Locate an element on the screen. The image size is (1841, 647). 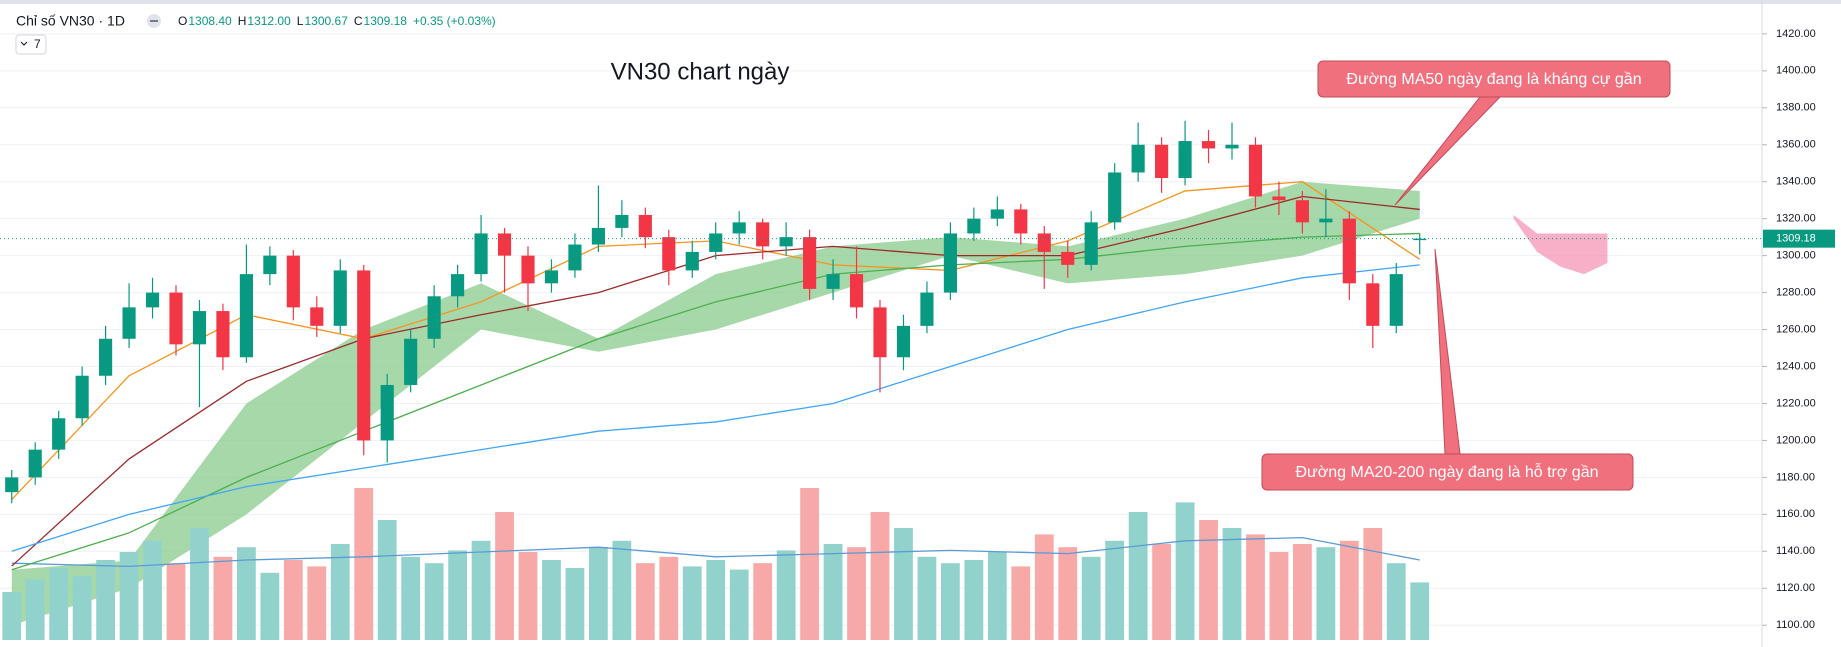
legend-key: C is located at coordinates (358, 21).